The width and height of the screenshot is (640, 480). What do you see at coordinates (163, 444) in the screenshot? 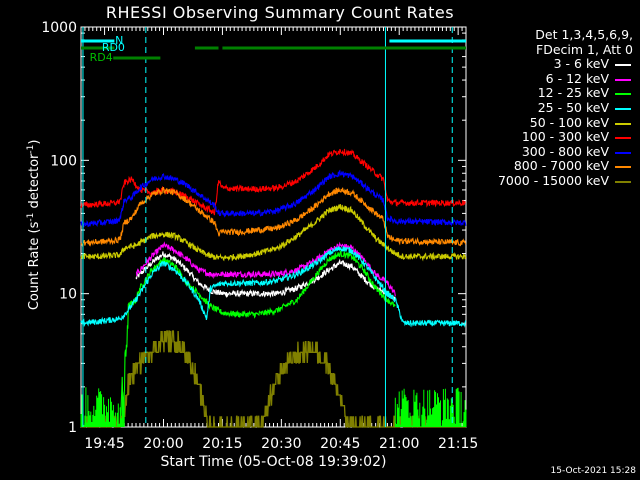
I see `x-tick-label: 20:00` at bounding box center [163, 444].